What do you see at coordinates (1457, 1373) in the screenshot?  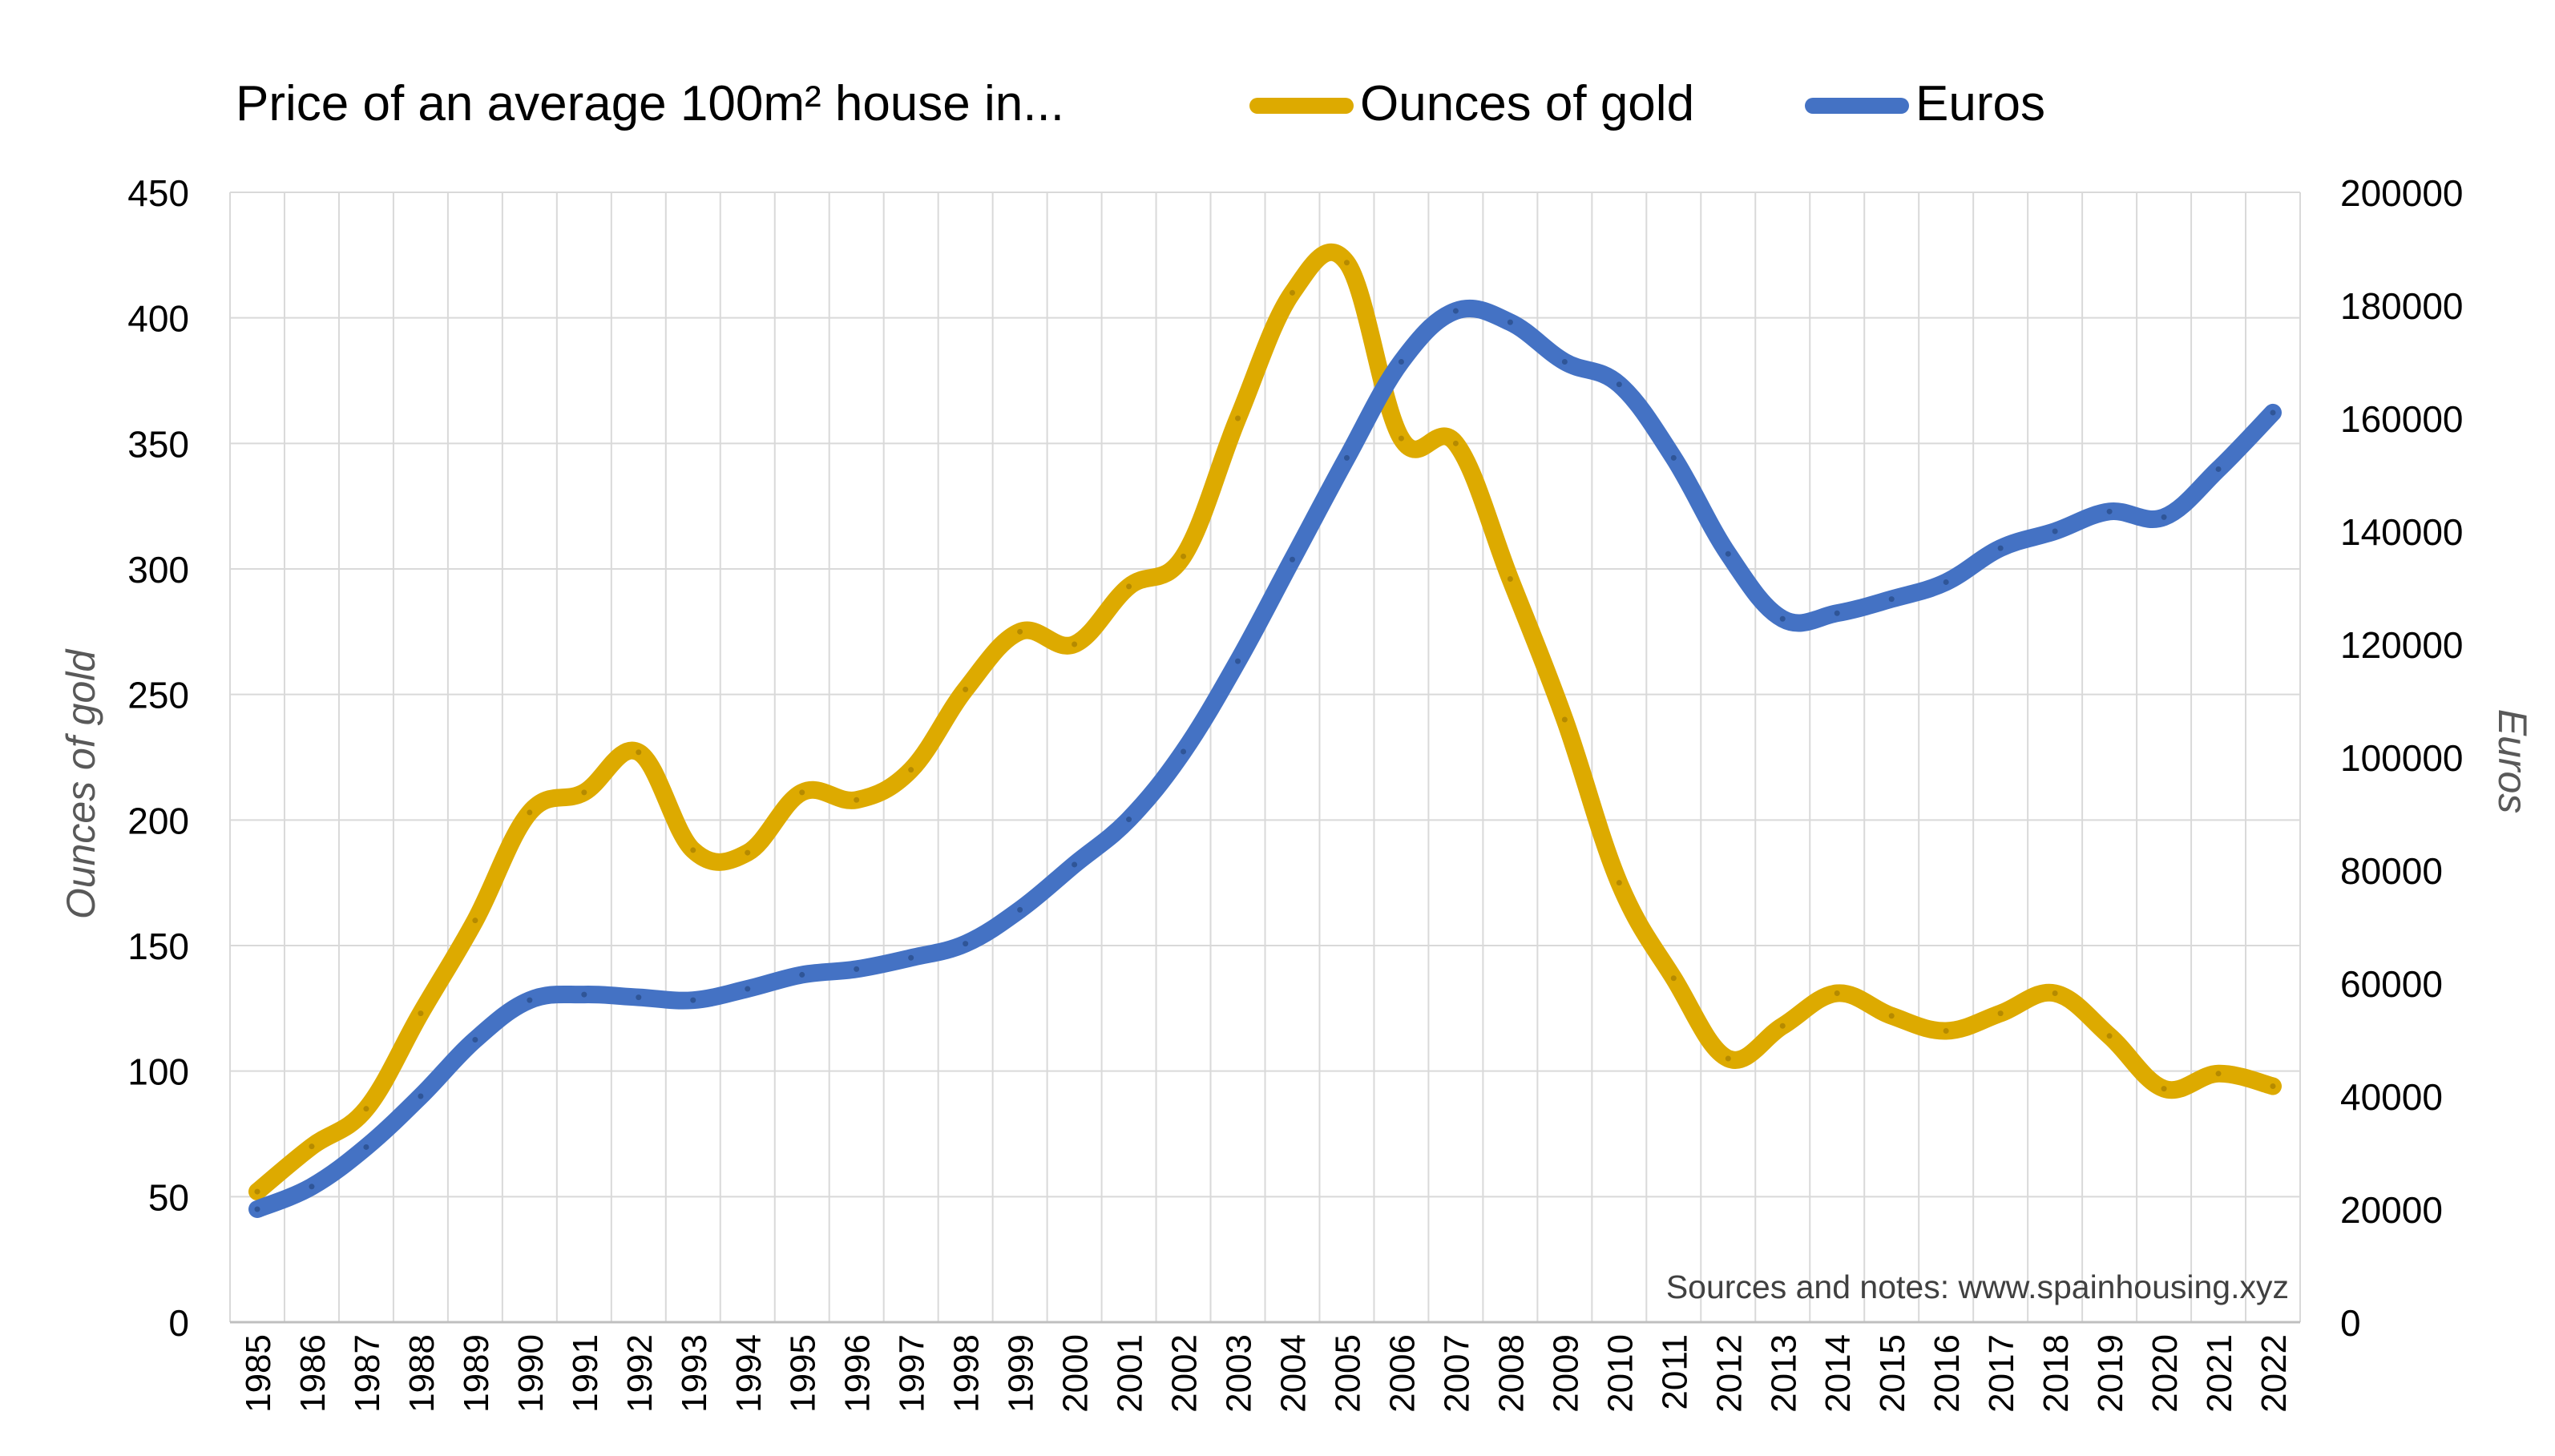 I see `x-tick-label: 2007` at bounding box center [1457, 1373].